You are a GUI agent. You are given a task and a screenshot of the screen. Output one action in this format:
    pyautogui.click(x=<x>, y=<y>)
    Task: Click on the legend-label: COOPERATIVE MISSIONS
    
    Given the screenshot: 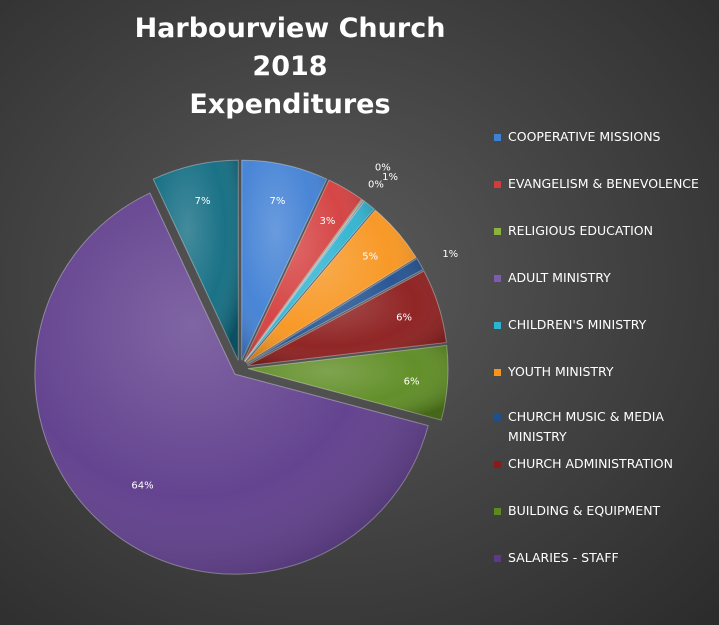 What is the action you would take?
    pyautogui.click(x=584, y=136)
    